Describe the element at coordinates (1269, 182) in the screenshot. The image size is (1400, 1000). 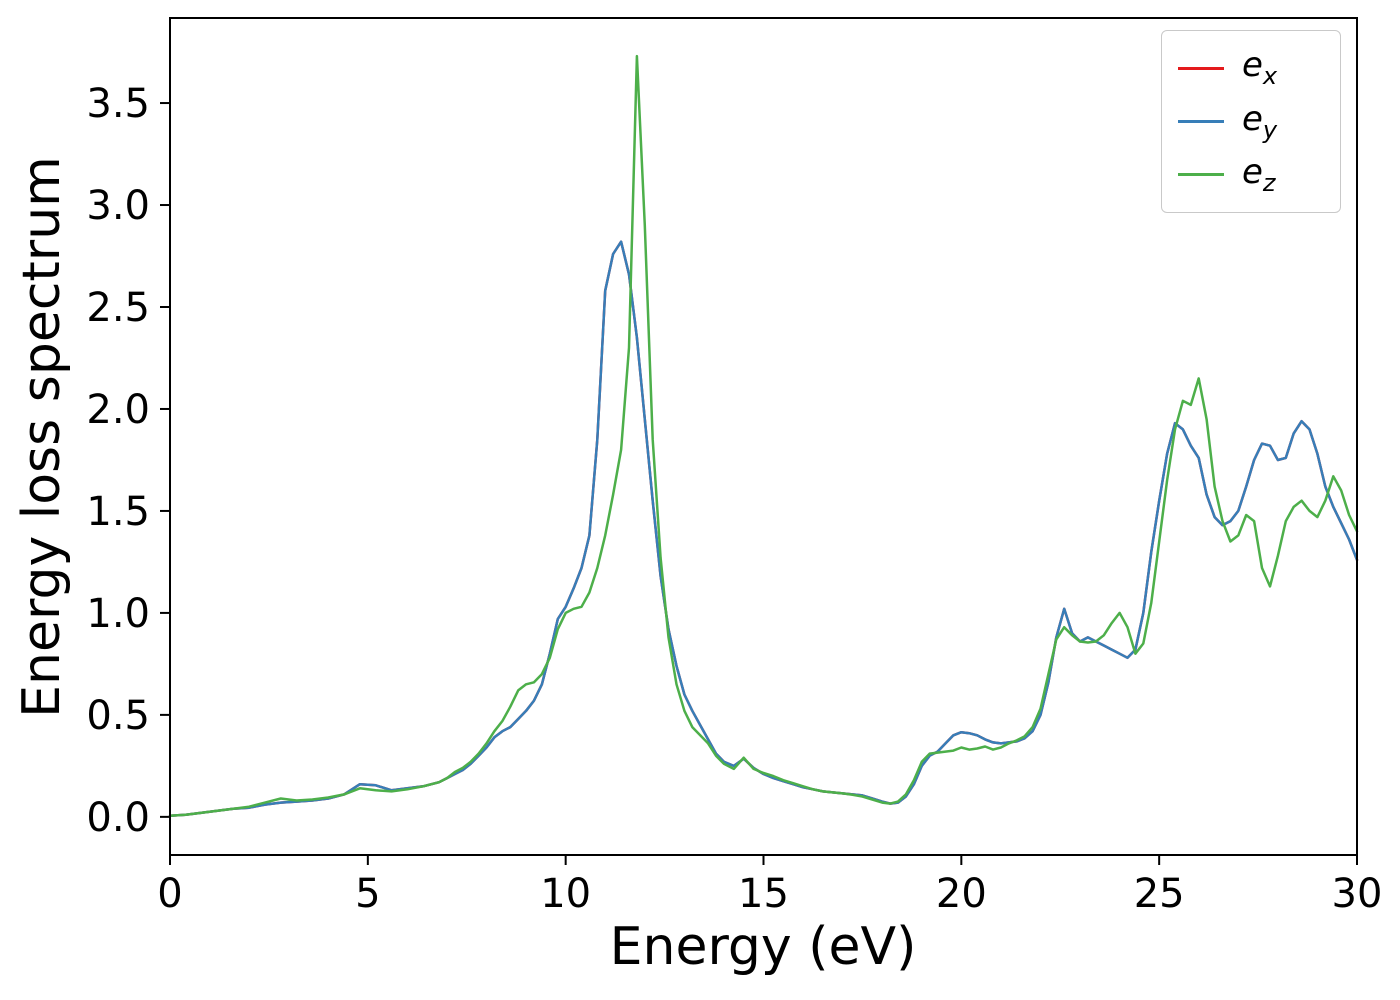
I see `legend-label-ez-sub: z` at that location.